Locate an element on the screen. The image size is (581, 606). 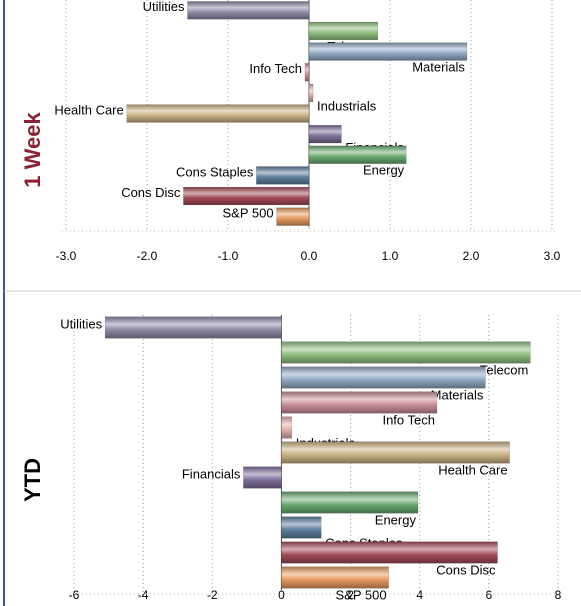
ytd-category-label-health-care: Health Care is located at coordinates (472, 469).